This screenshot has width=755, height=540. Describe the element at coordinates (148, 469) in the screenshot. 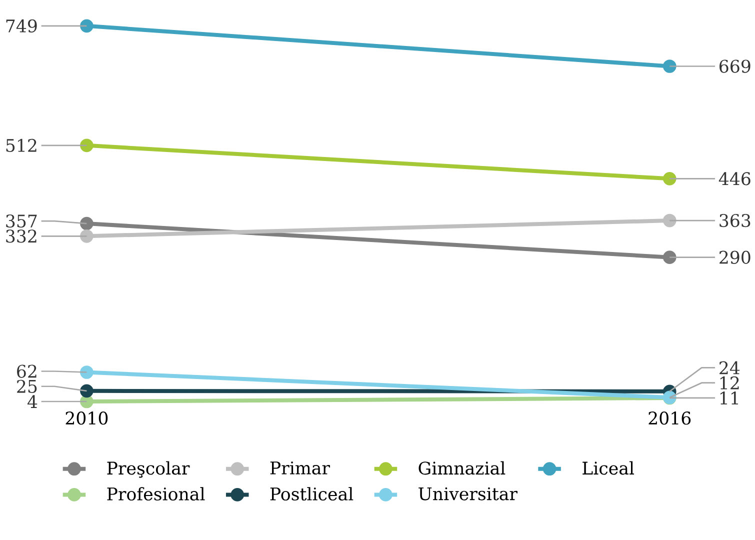

I see `legend-label: Preşcolar` at that location.